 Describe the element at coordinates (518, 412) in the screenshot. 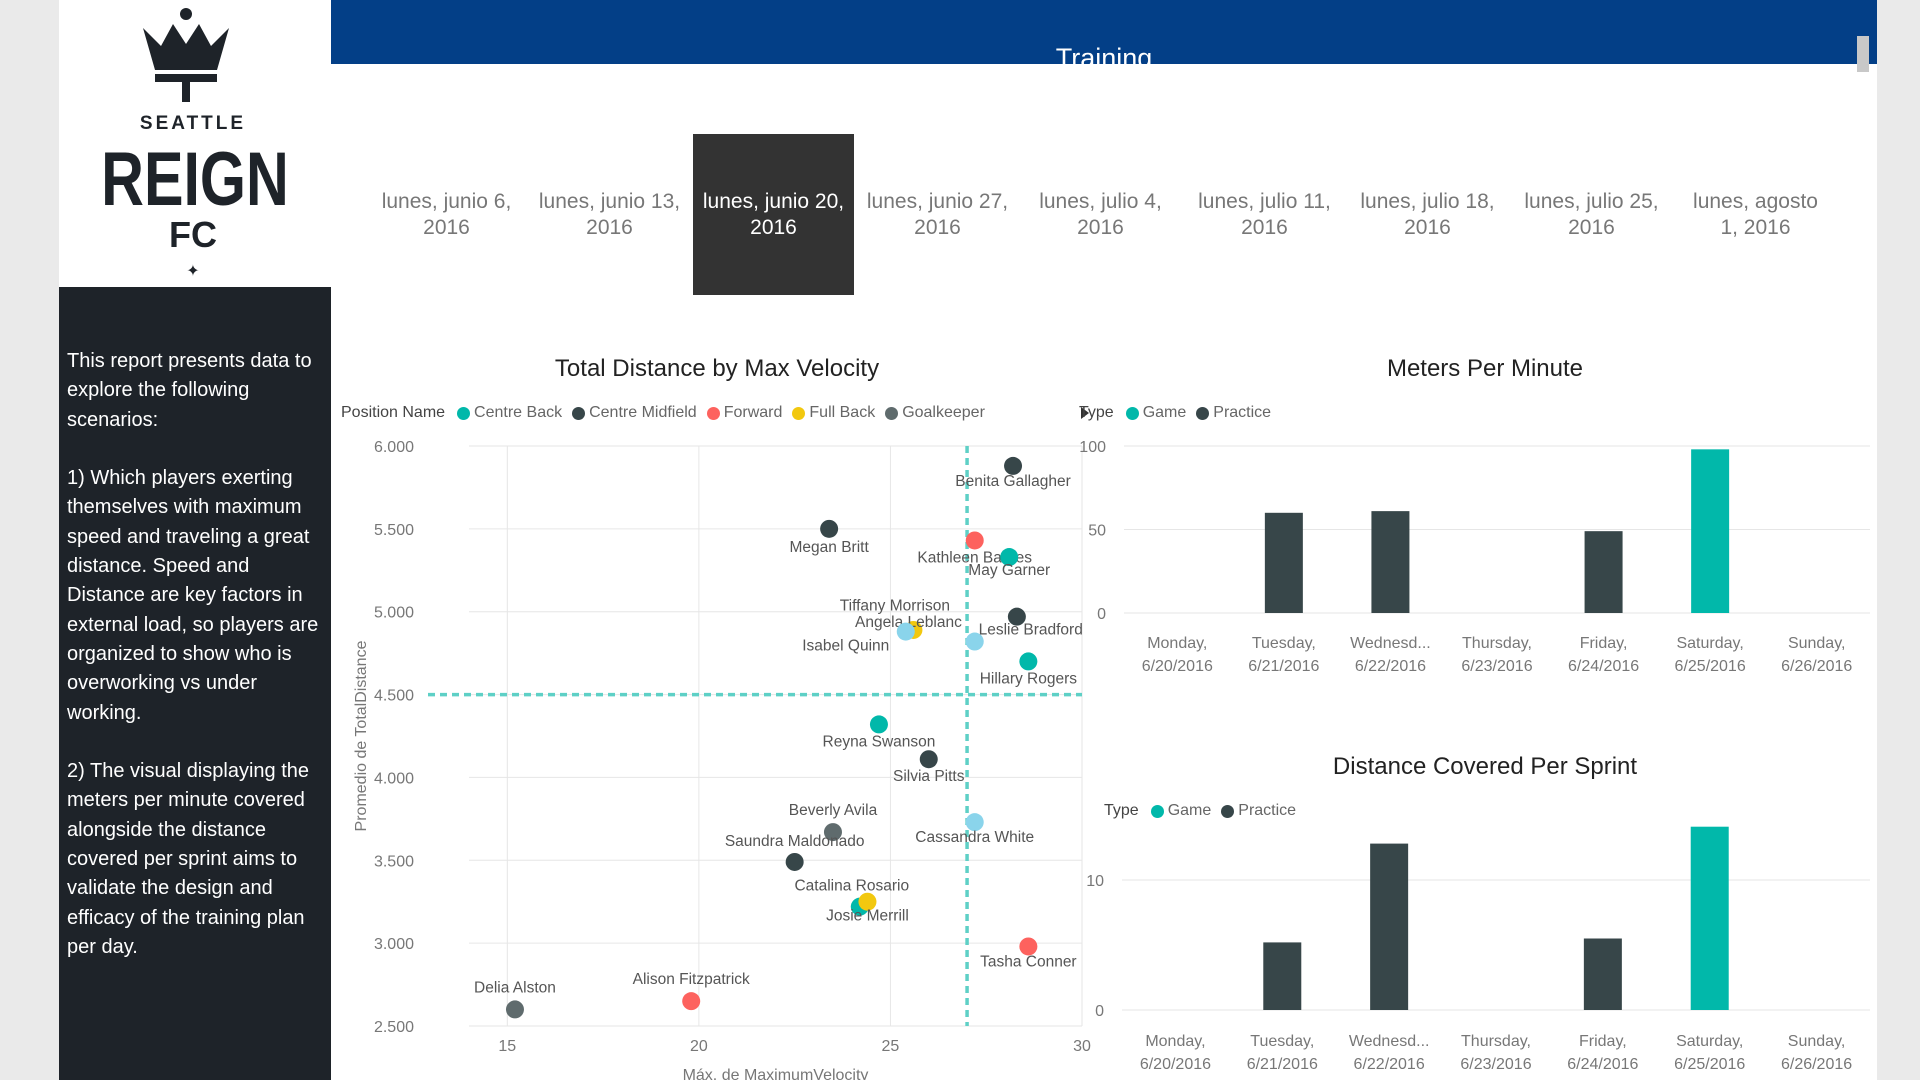

I see `legend-label: Centre Back` at that location.